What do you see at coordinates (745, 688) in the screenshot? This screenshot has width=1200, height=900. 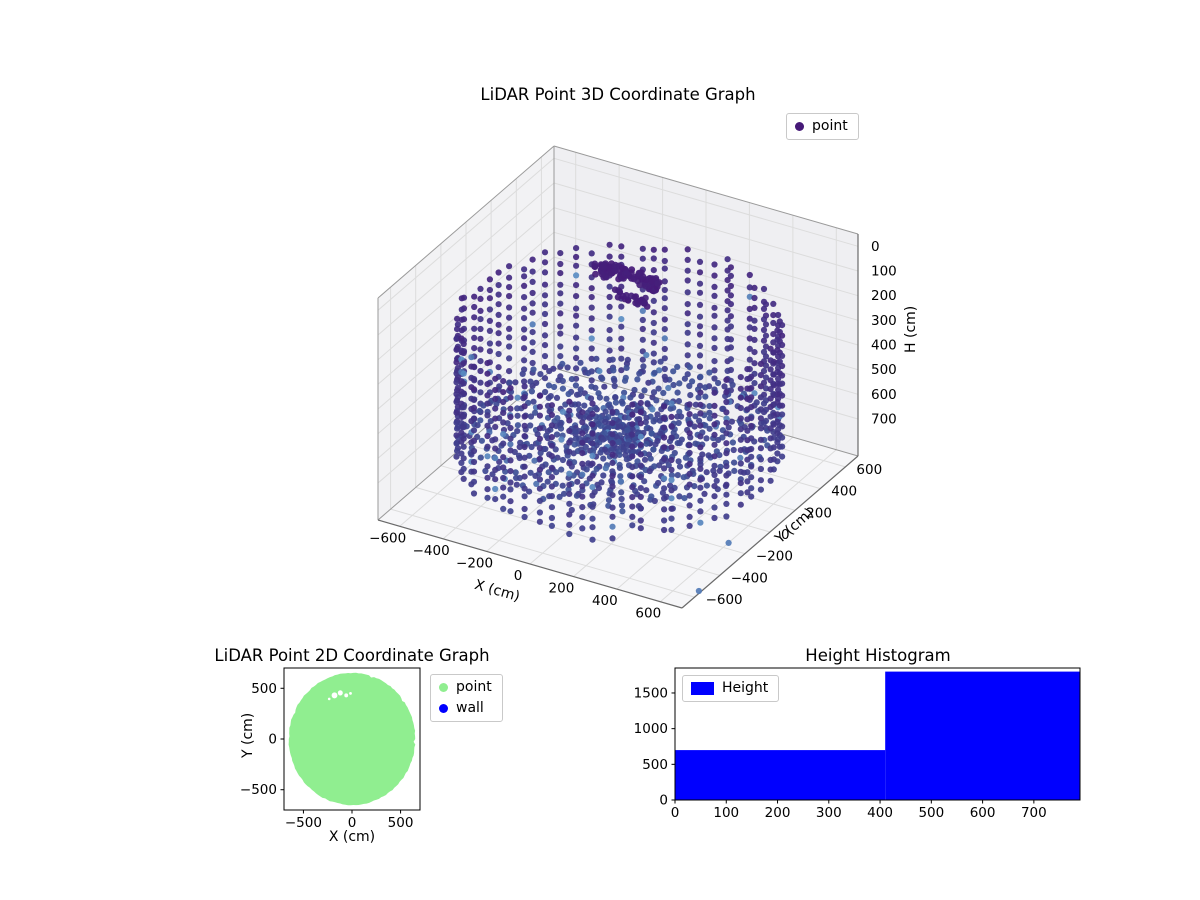 I see `legend-label: Height` at bounding box center [745, 688].